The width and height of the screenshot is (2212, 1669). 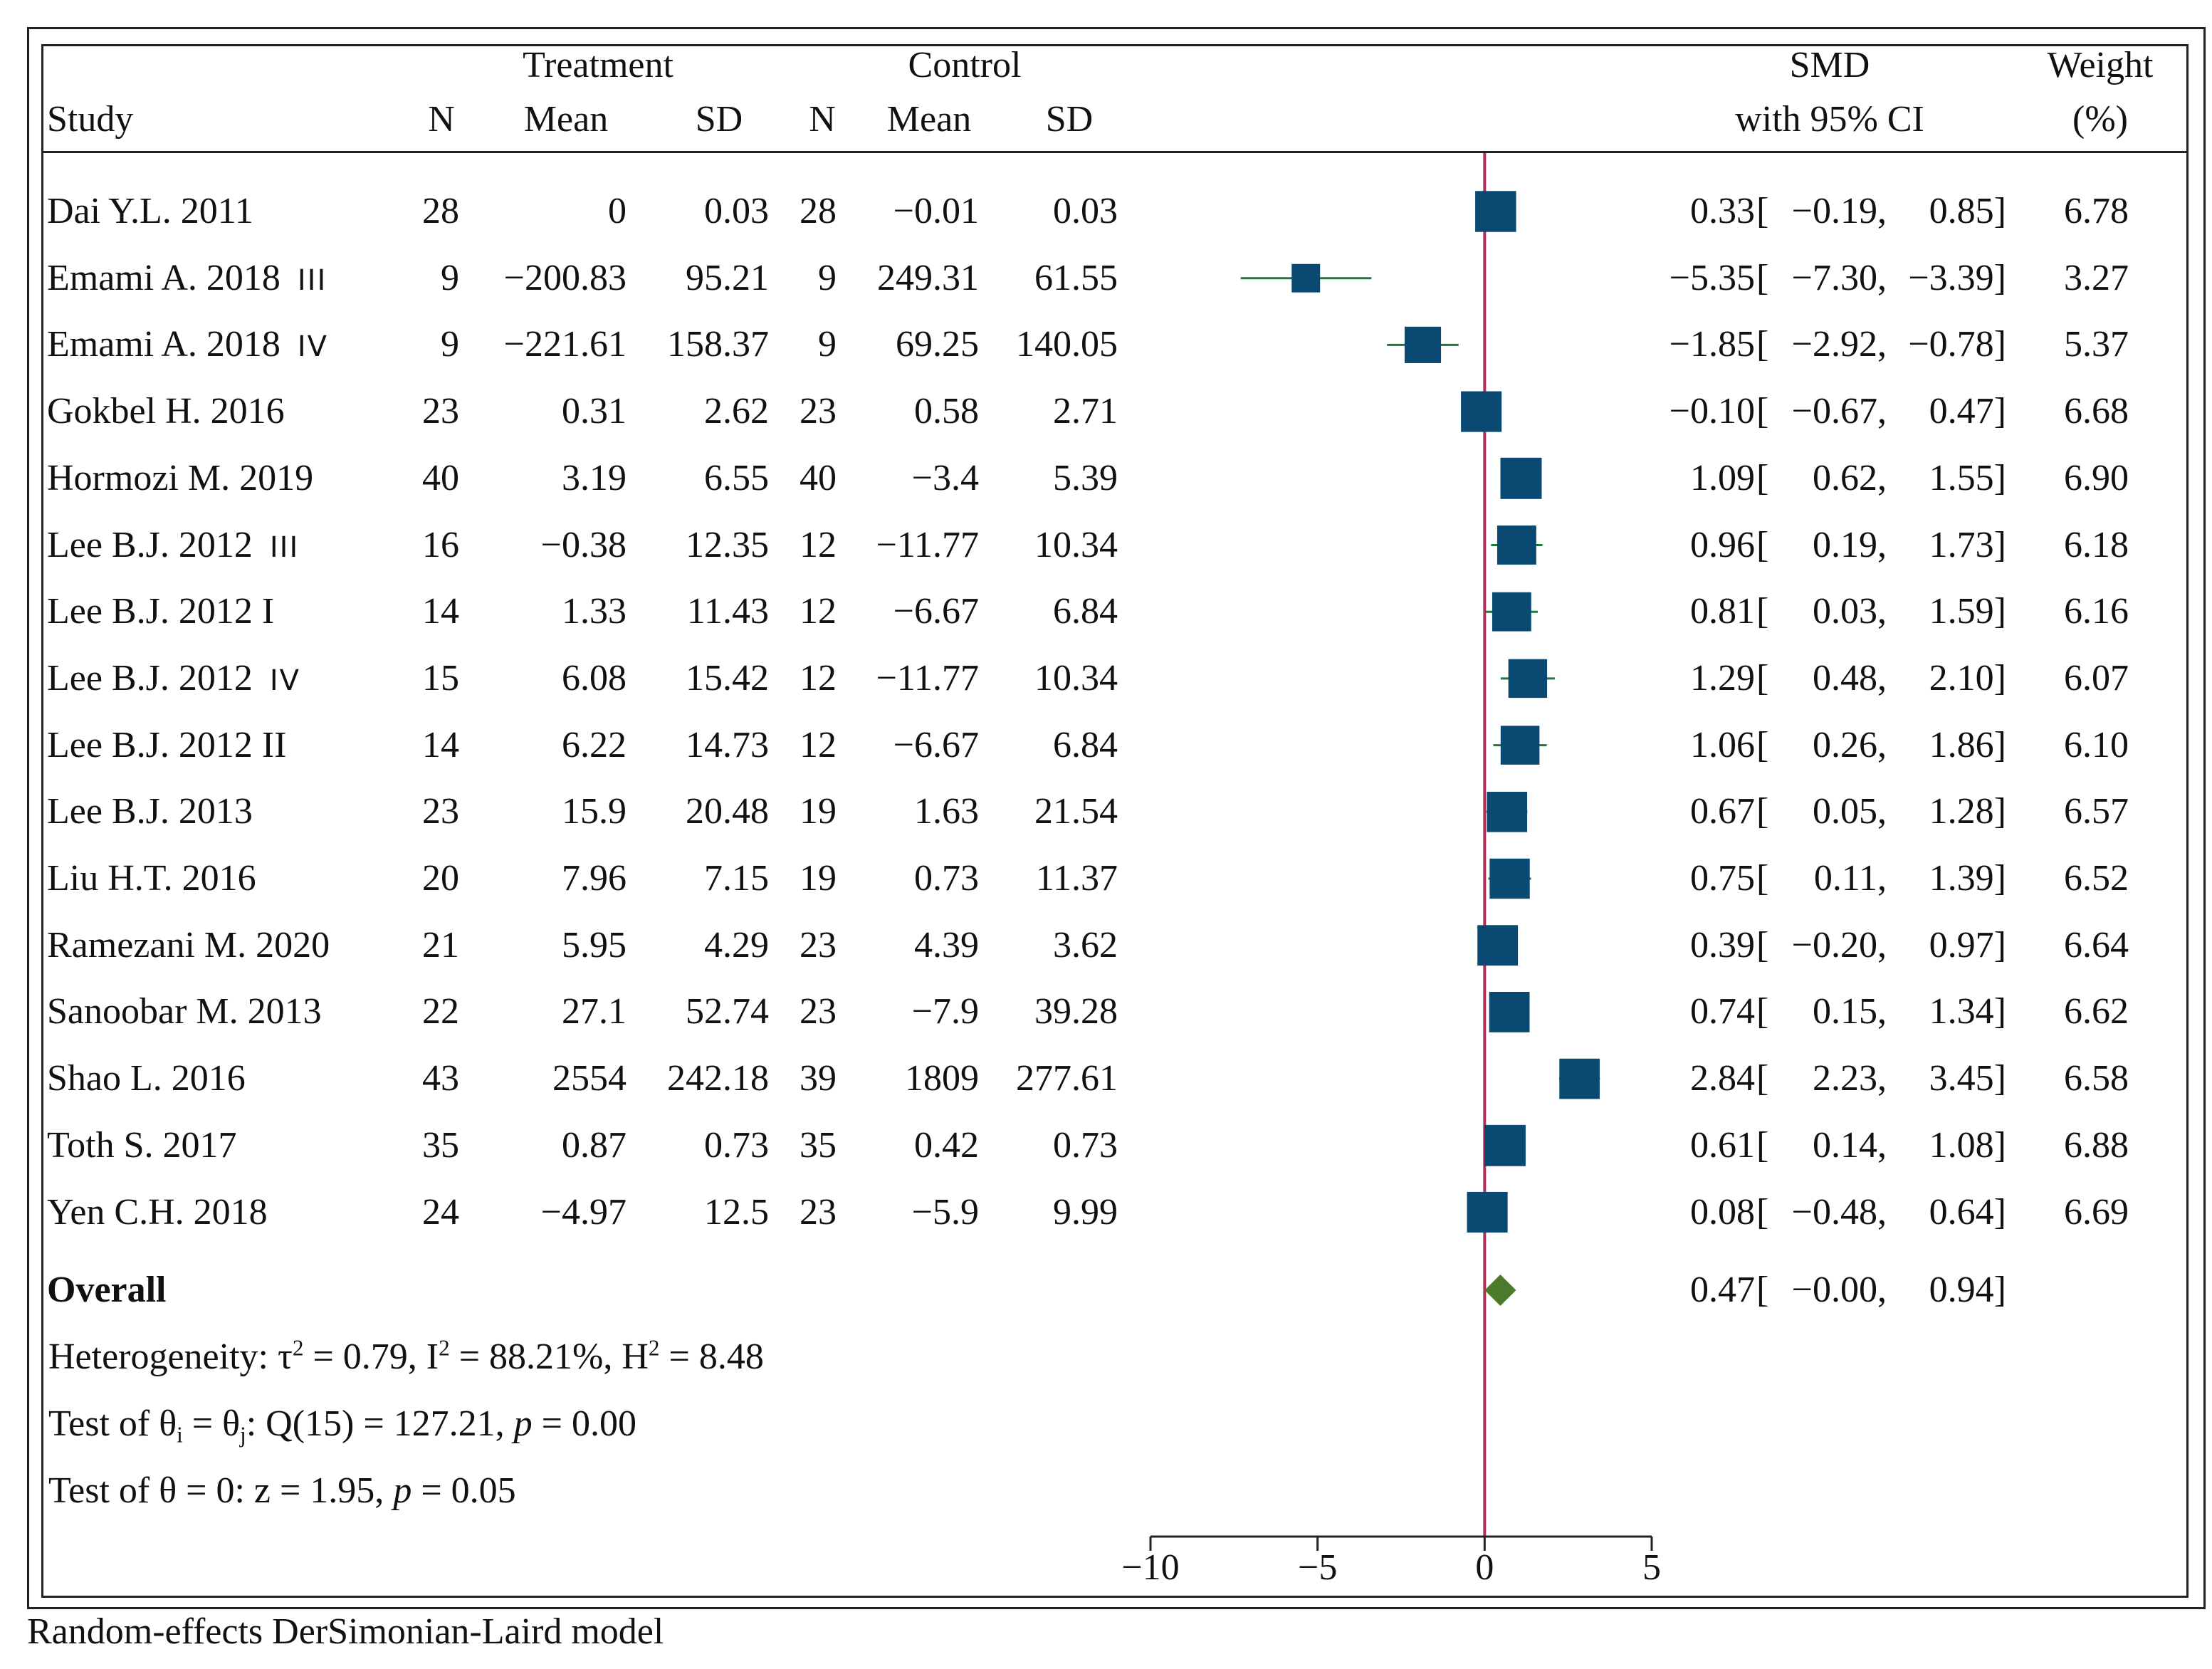 What do you see at coordinates (928, 278) in the screenshot?
I see `control-mean: 249.31` at bounding box center [928, 278].